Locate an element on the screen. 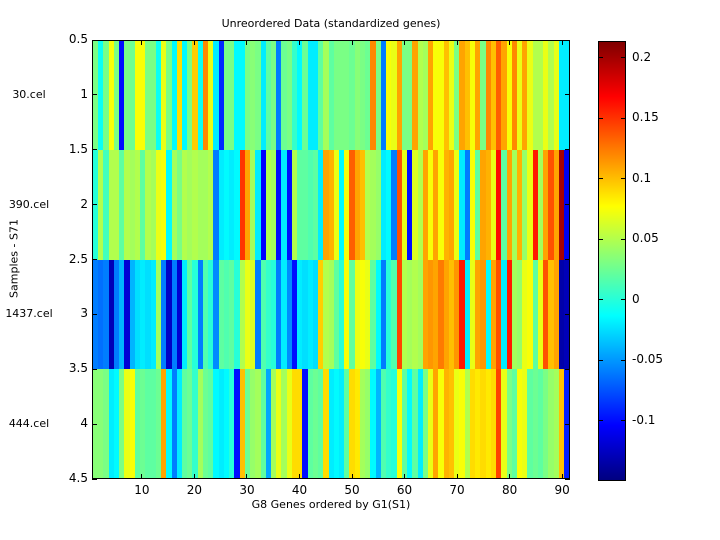 Image resolution: width=720 pixels, height=540 pixels. colorbar is located at coordinates (612, 261).